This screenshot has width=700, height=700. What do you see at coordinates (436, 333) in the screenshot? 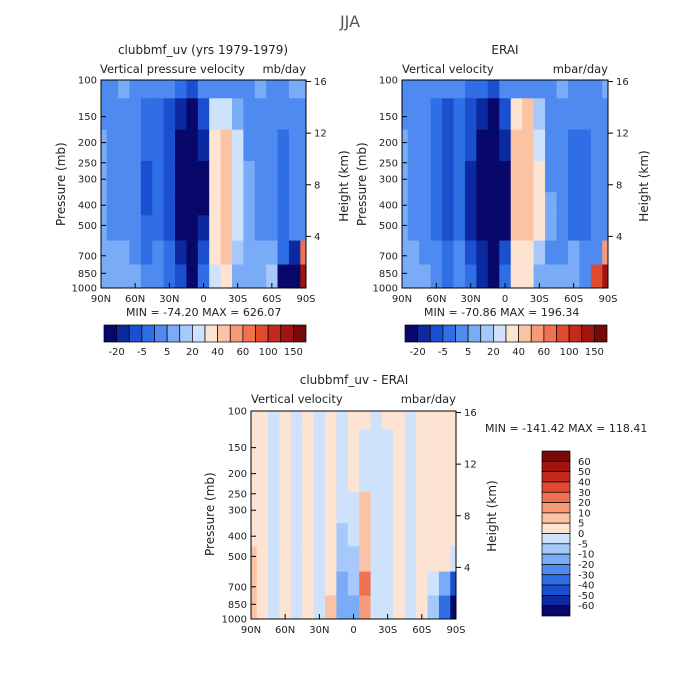
I see `colorbar-2-swatch` at bounding box center [436, 333].